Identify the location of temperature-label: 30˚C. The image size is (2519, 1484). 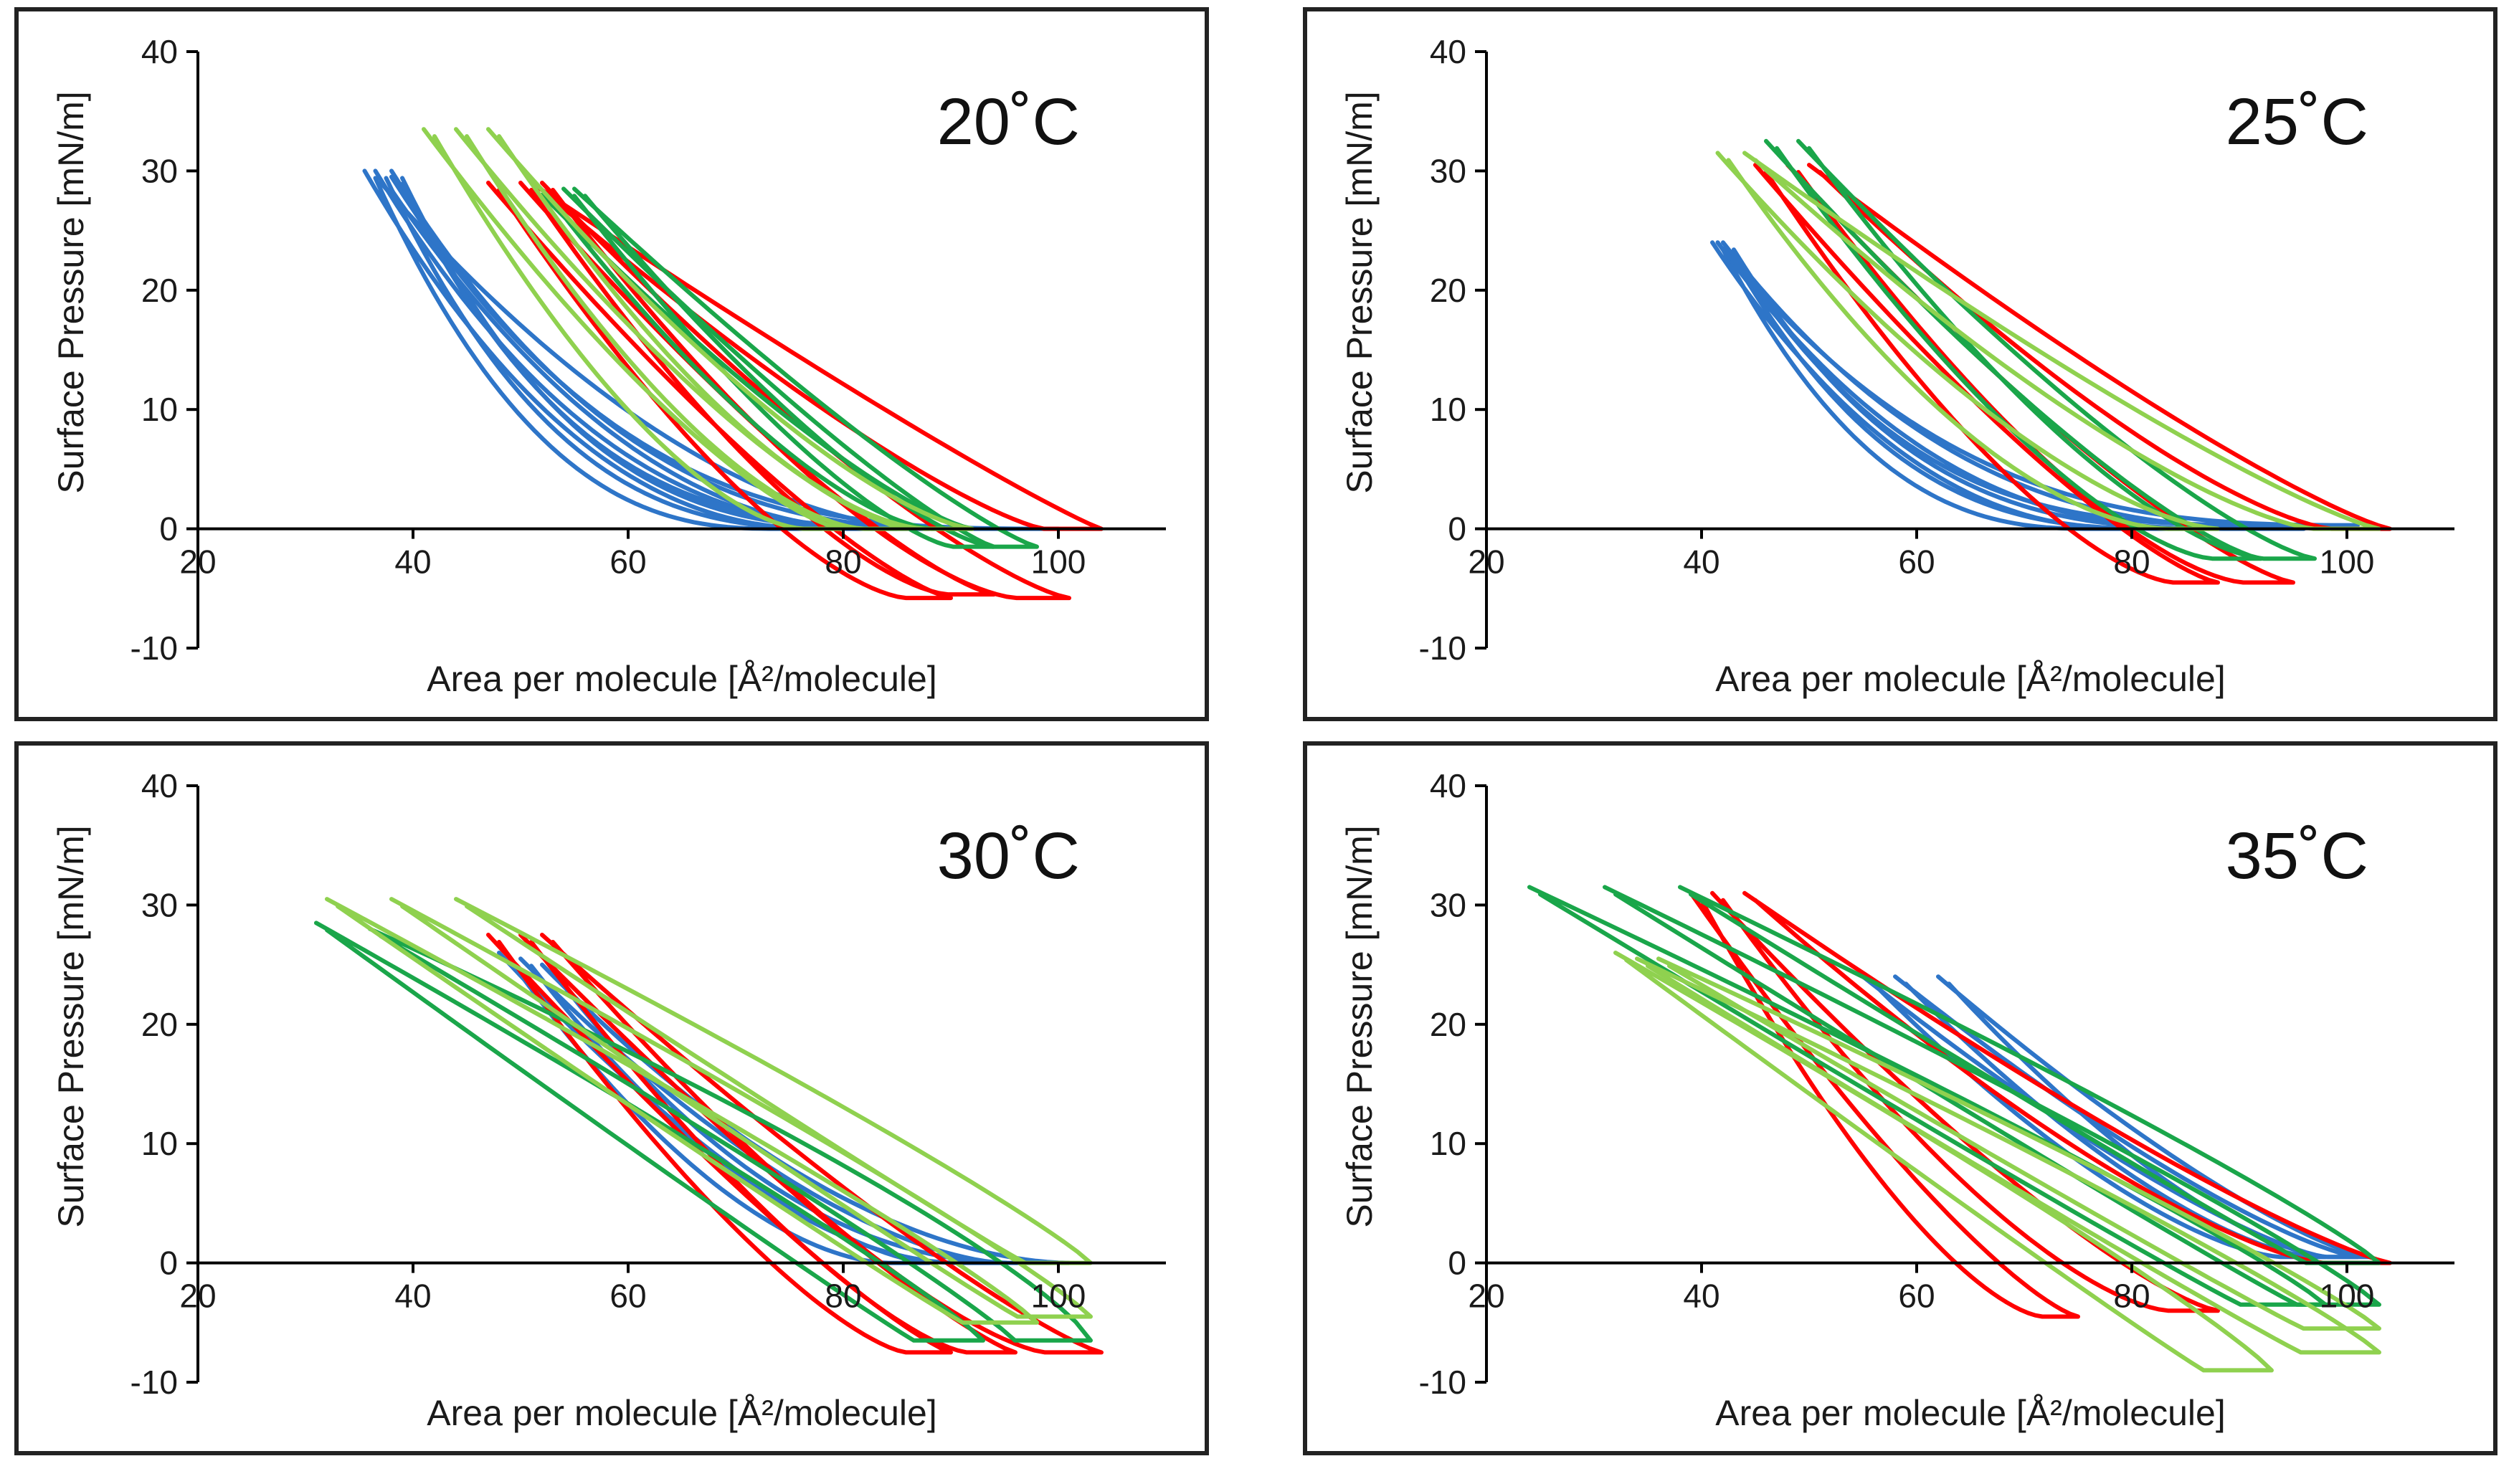
(1008, 856).